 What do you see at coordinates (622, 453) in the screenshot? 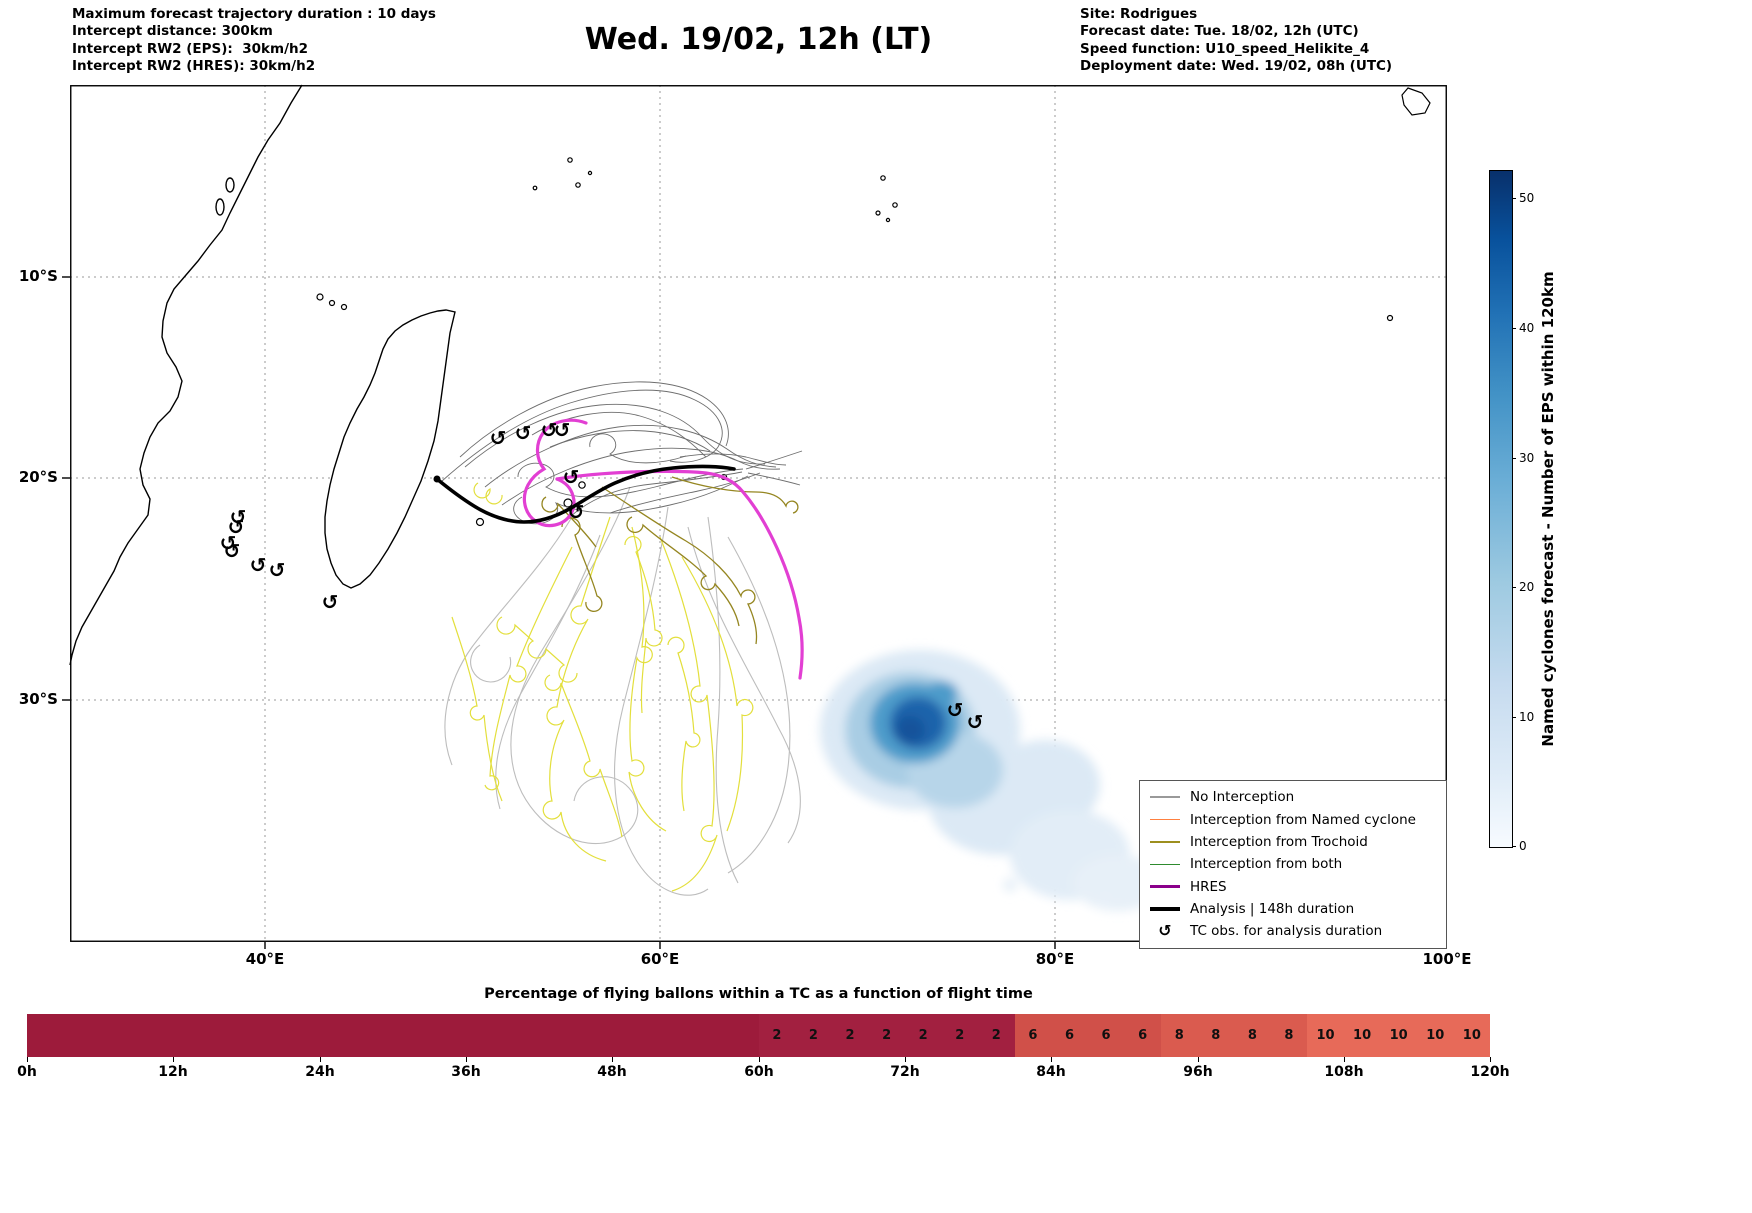
I see `no-interception-tracks` at bounding box center [622, 453].